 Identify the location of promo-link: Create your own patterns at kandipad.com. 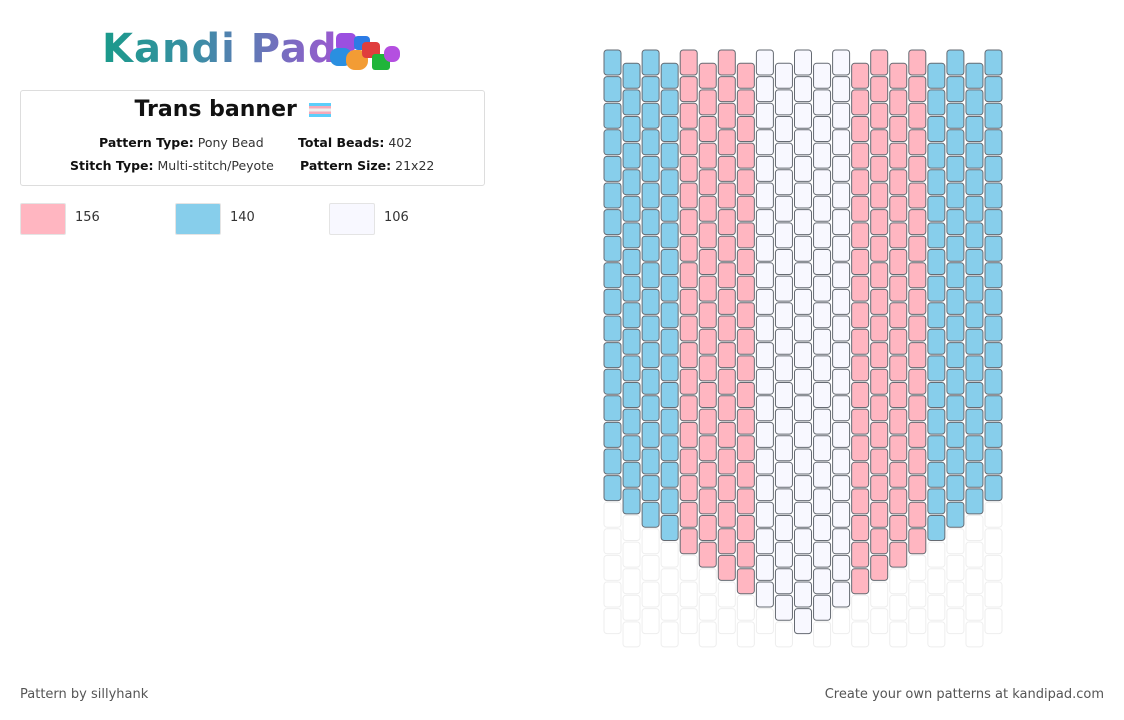
(964, 694).